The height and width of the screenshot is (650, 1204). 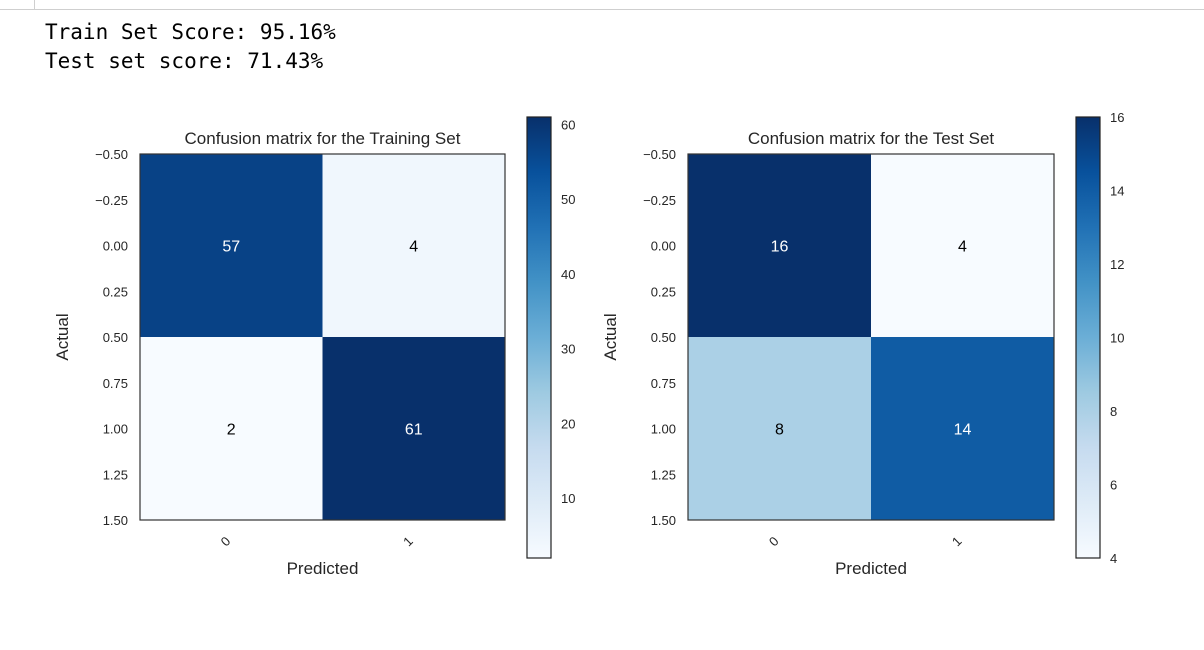 I want to click on colorbar-tick-label: 6, so click(x=1113, y=485).